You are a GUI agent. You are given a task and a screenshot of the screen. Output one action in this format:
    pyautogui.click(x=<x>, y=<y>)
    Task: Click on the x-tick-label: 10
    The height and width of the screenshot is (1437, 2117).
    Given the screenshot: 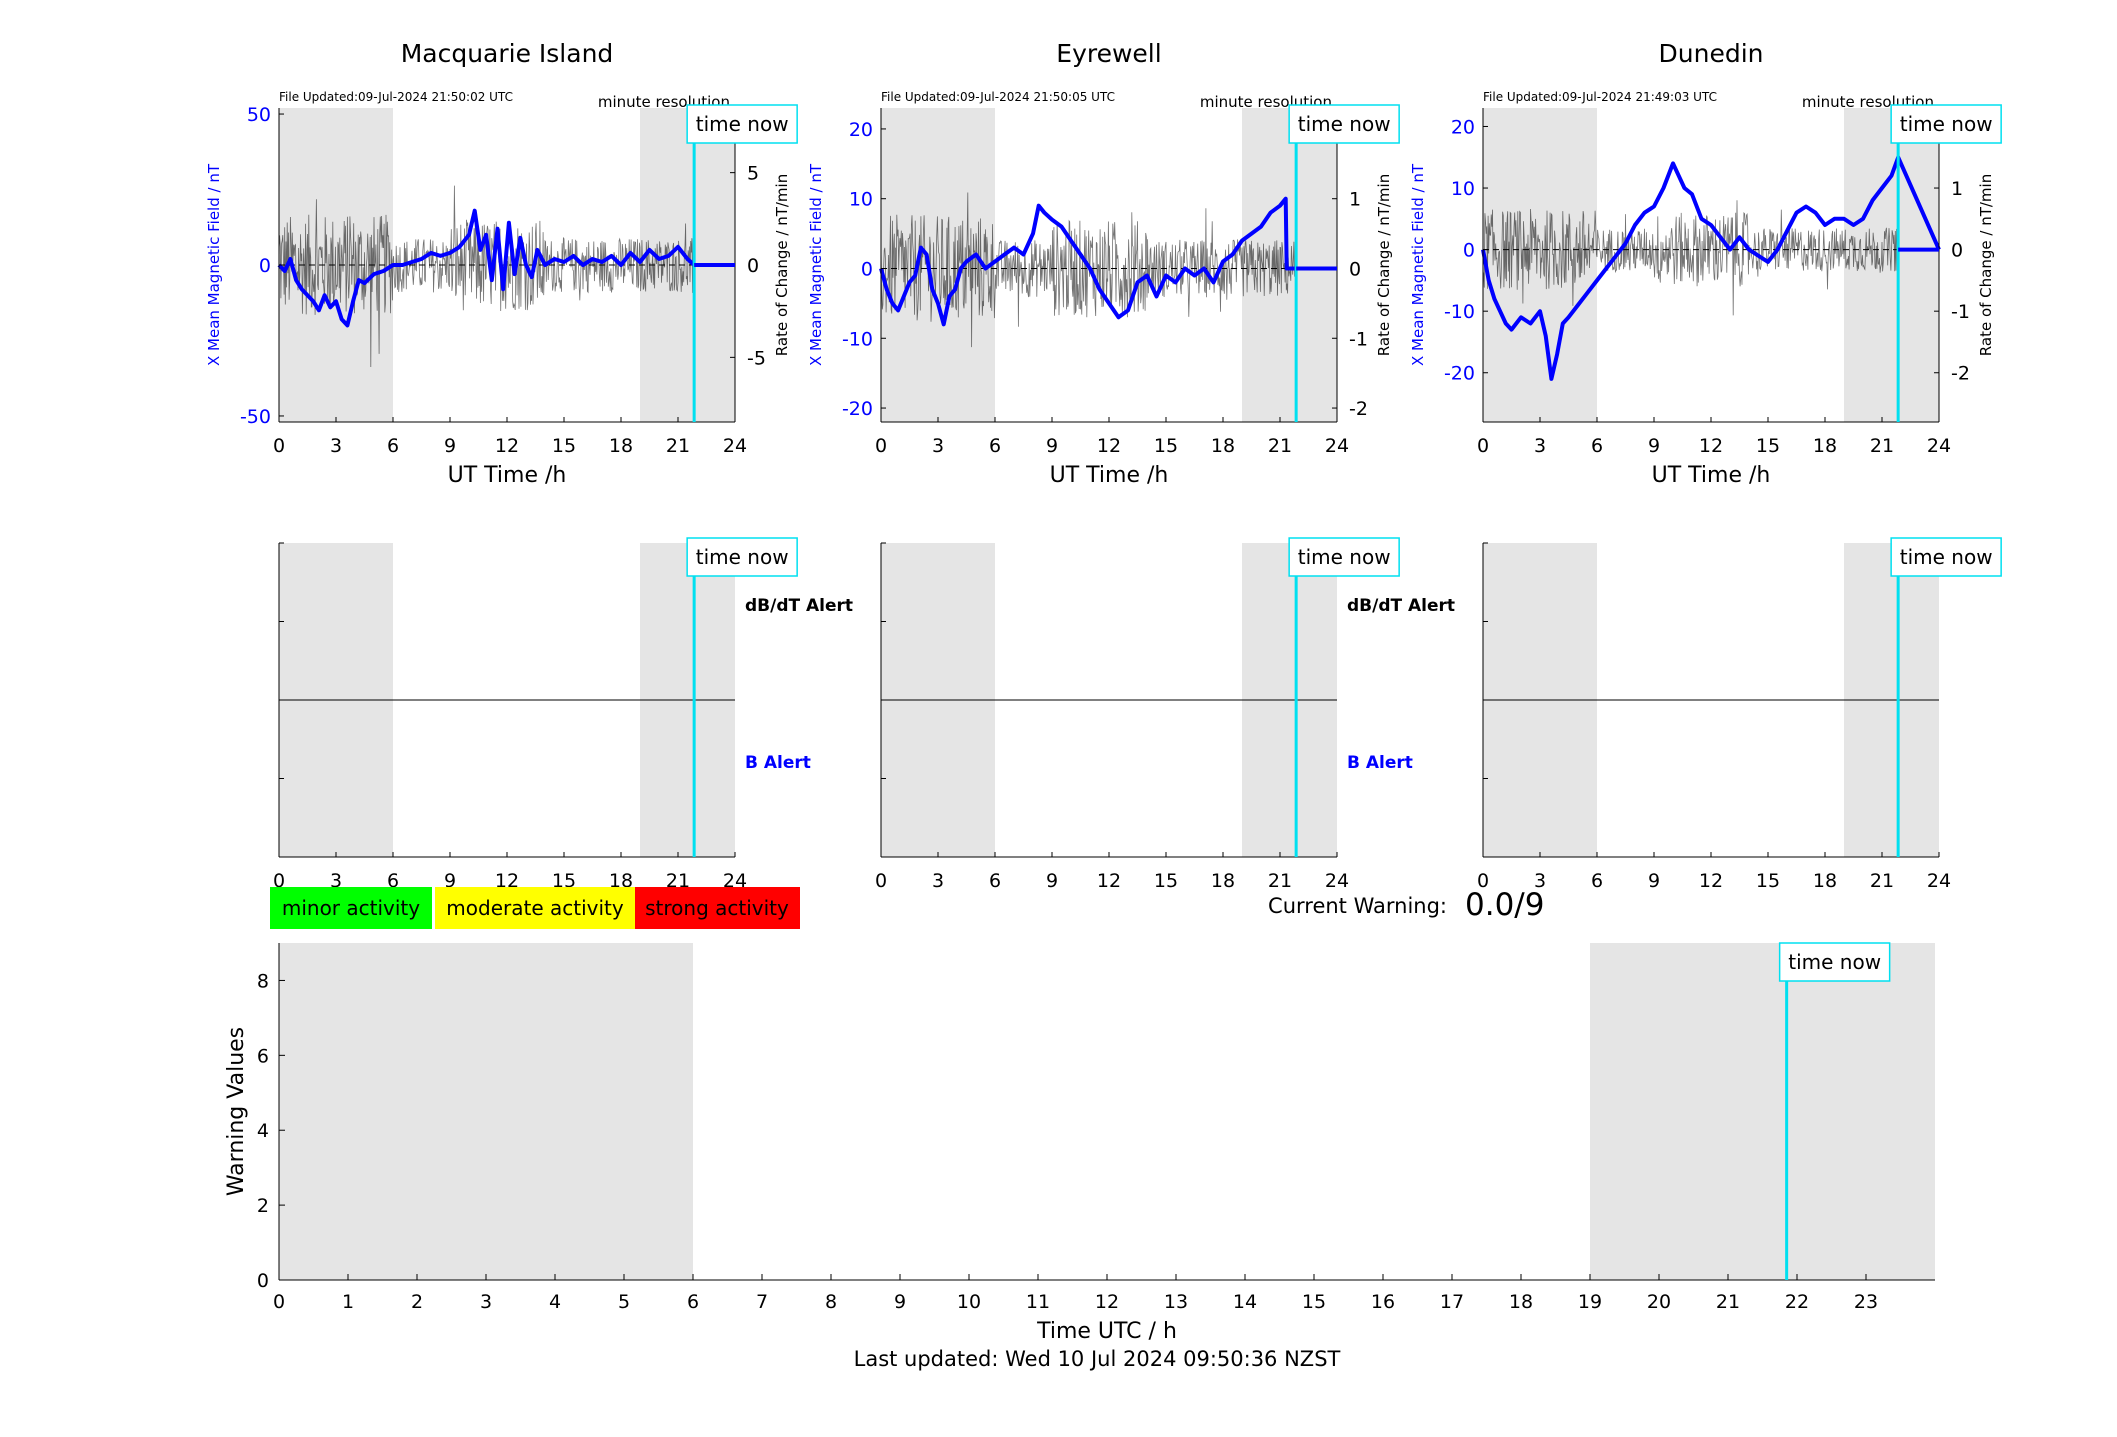 What is the action you would take?
    pyautogui.click(x=969, y=1302)
    